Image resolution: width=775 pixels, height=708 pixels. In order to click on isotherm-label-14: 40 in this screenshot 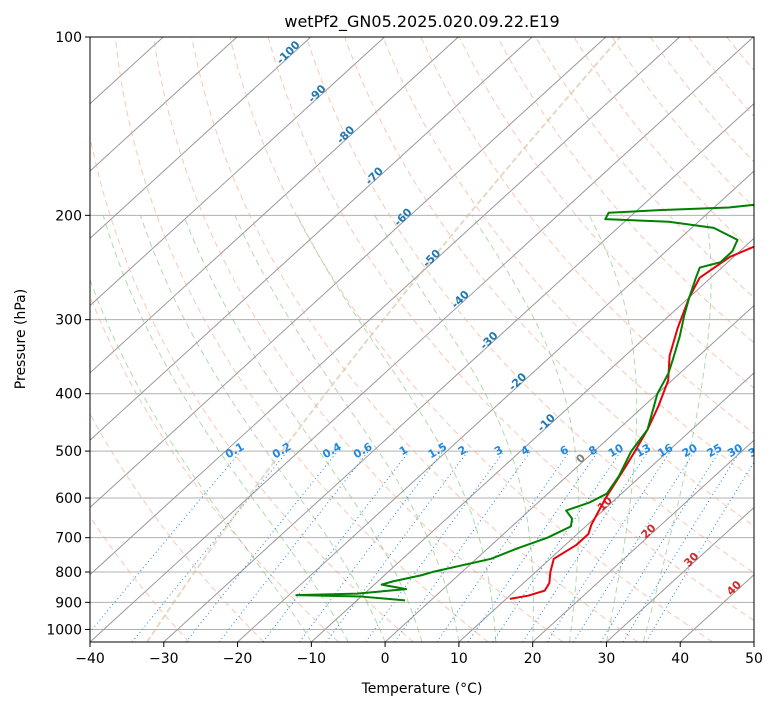, I will do `click(734, 588)`.